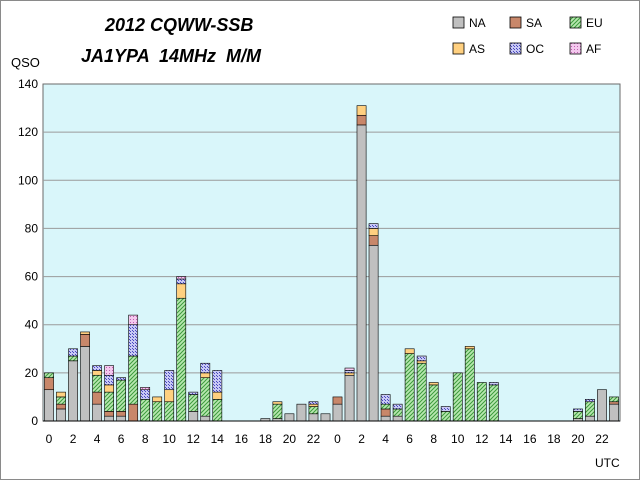  Describe the element at coordinates (181, 278) in the screenshot. I see `bar-segment-af` at that location.